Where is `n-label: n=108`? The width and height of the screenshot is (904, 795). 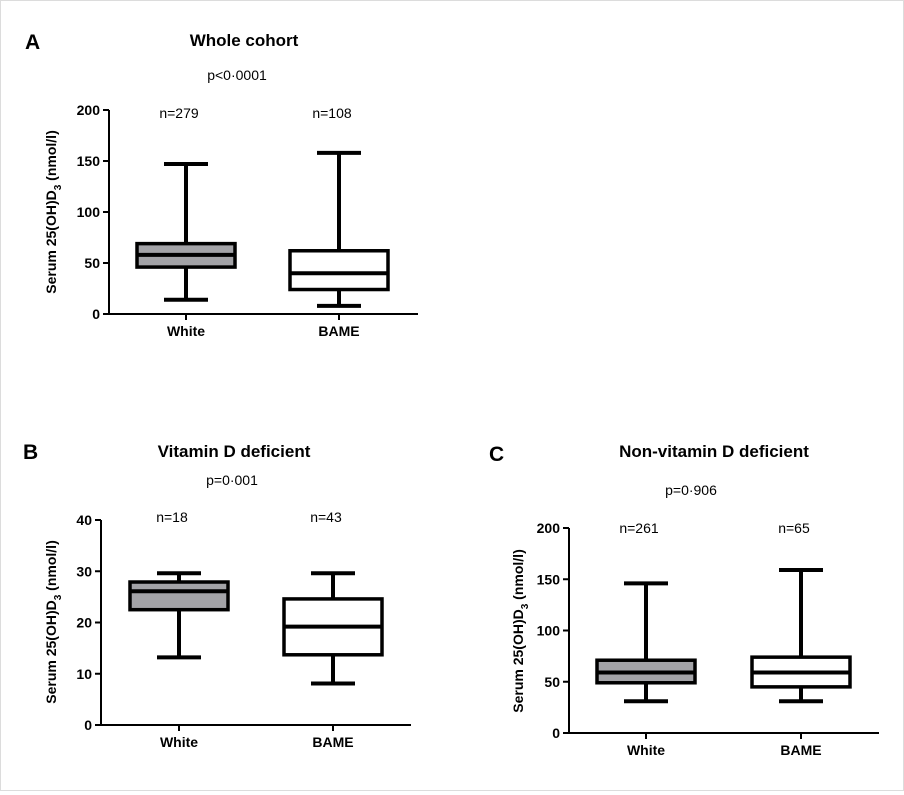
n-label: n=108 is located at coordinates (332, 113).